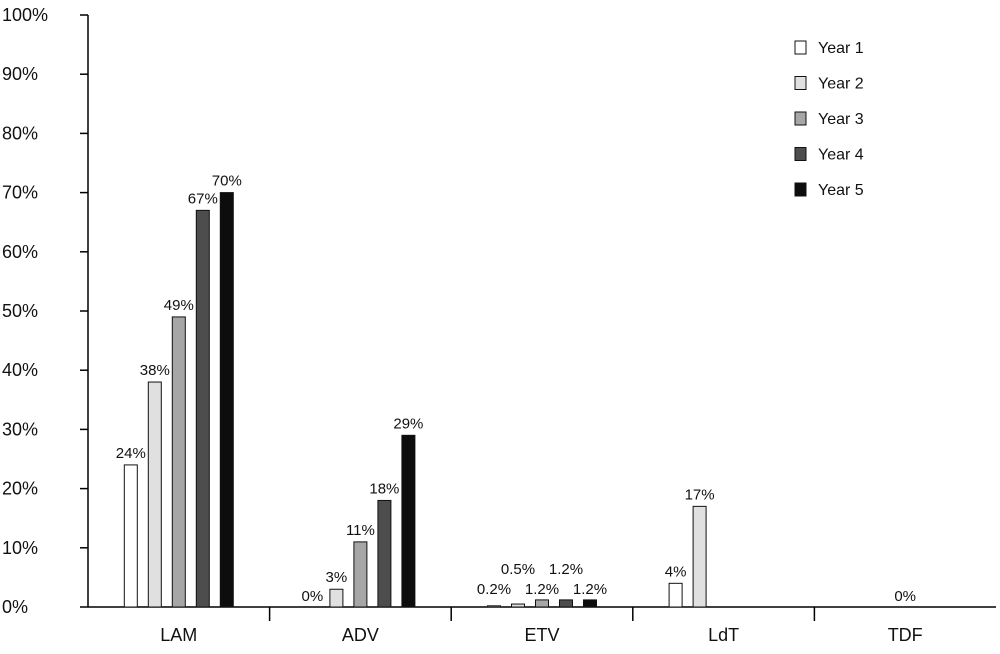 The image size is (1000, 654). What do you see at coordinates (723, 635) in the screenshot?
I see `x-category-label: LdT` at bounding box center [723, 635].